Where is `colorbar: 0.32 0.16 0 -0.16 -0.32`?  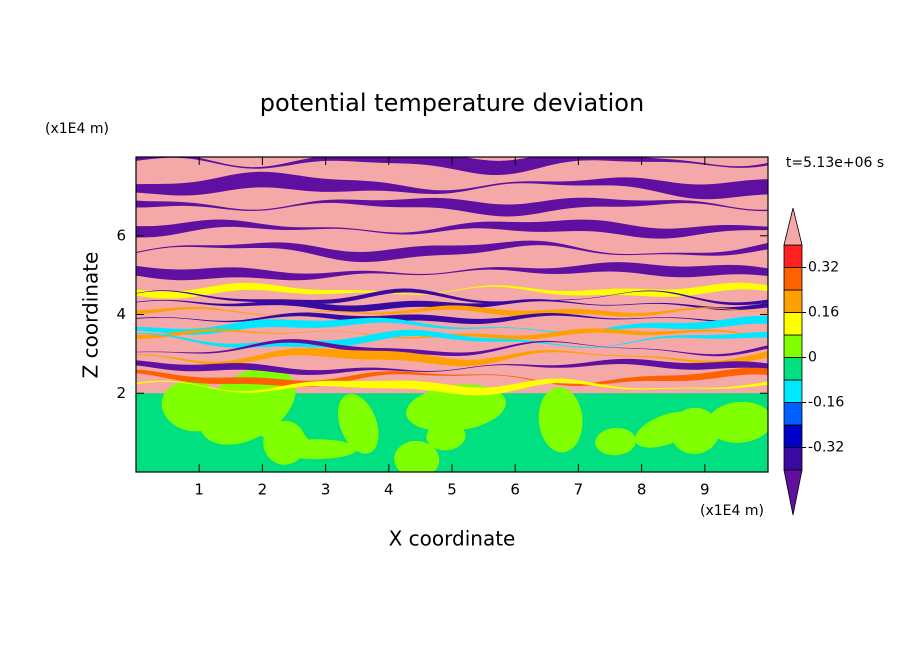
colorbar: 0.32 0.16 0 -0.16 -0.32 is located at coordinates (813, 361).